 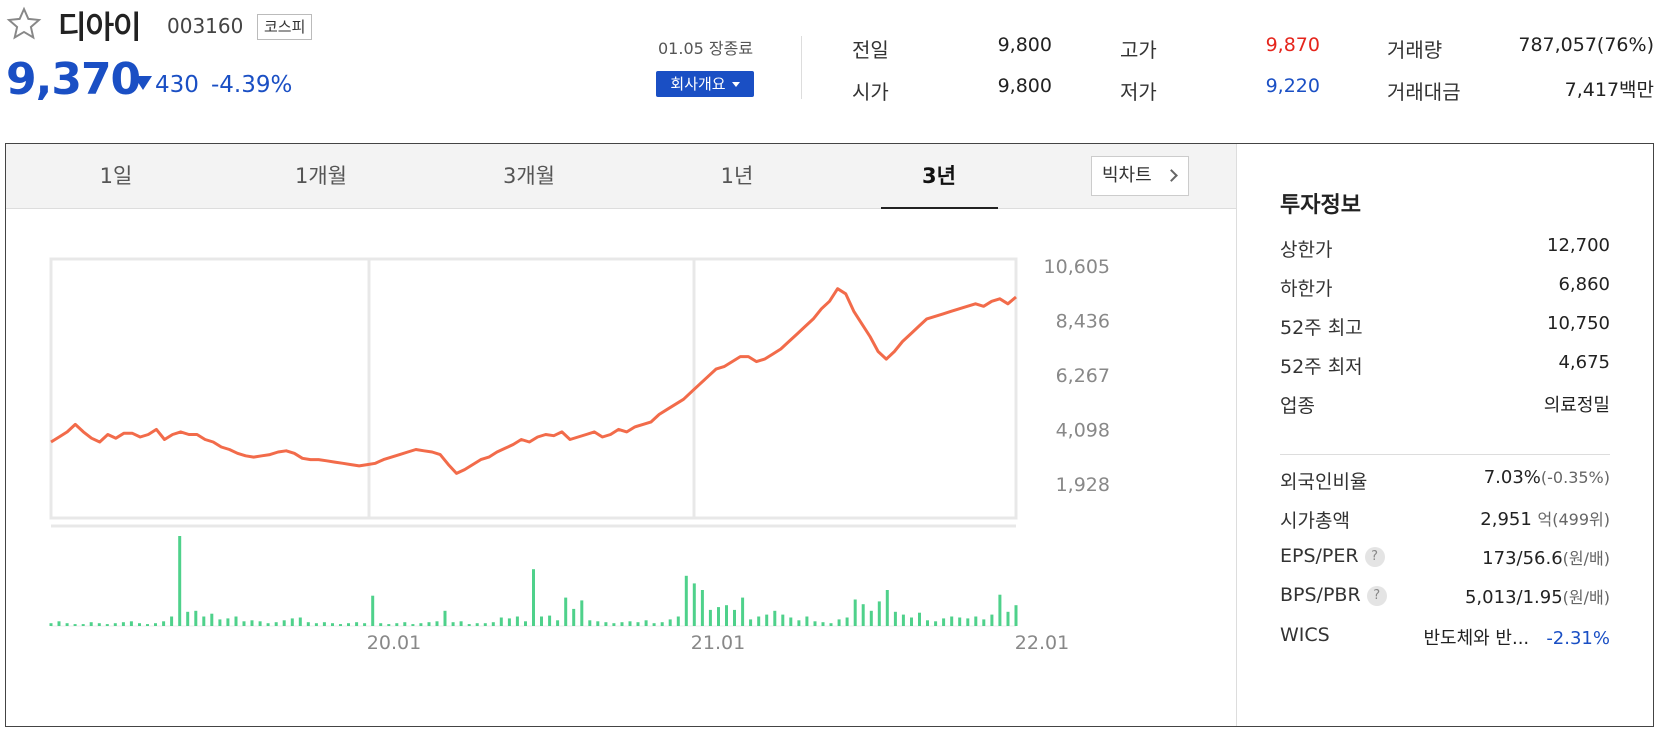 I want to click on prev-close-label: 전일, so click(x=870, y=50).